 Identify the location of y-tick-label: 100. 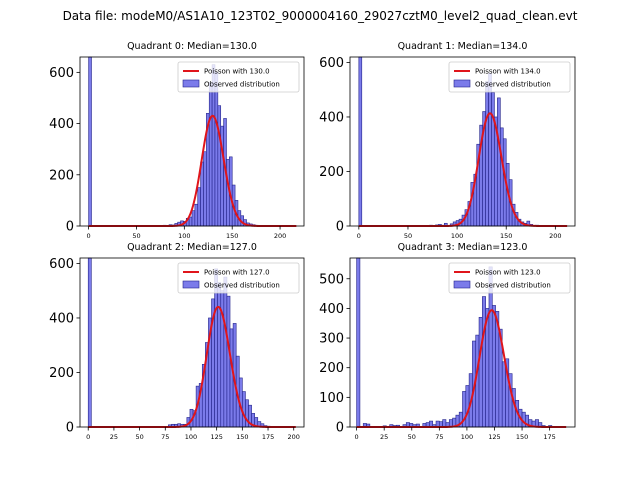
(331, 398).